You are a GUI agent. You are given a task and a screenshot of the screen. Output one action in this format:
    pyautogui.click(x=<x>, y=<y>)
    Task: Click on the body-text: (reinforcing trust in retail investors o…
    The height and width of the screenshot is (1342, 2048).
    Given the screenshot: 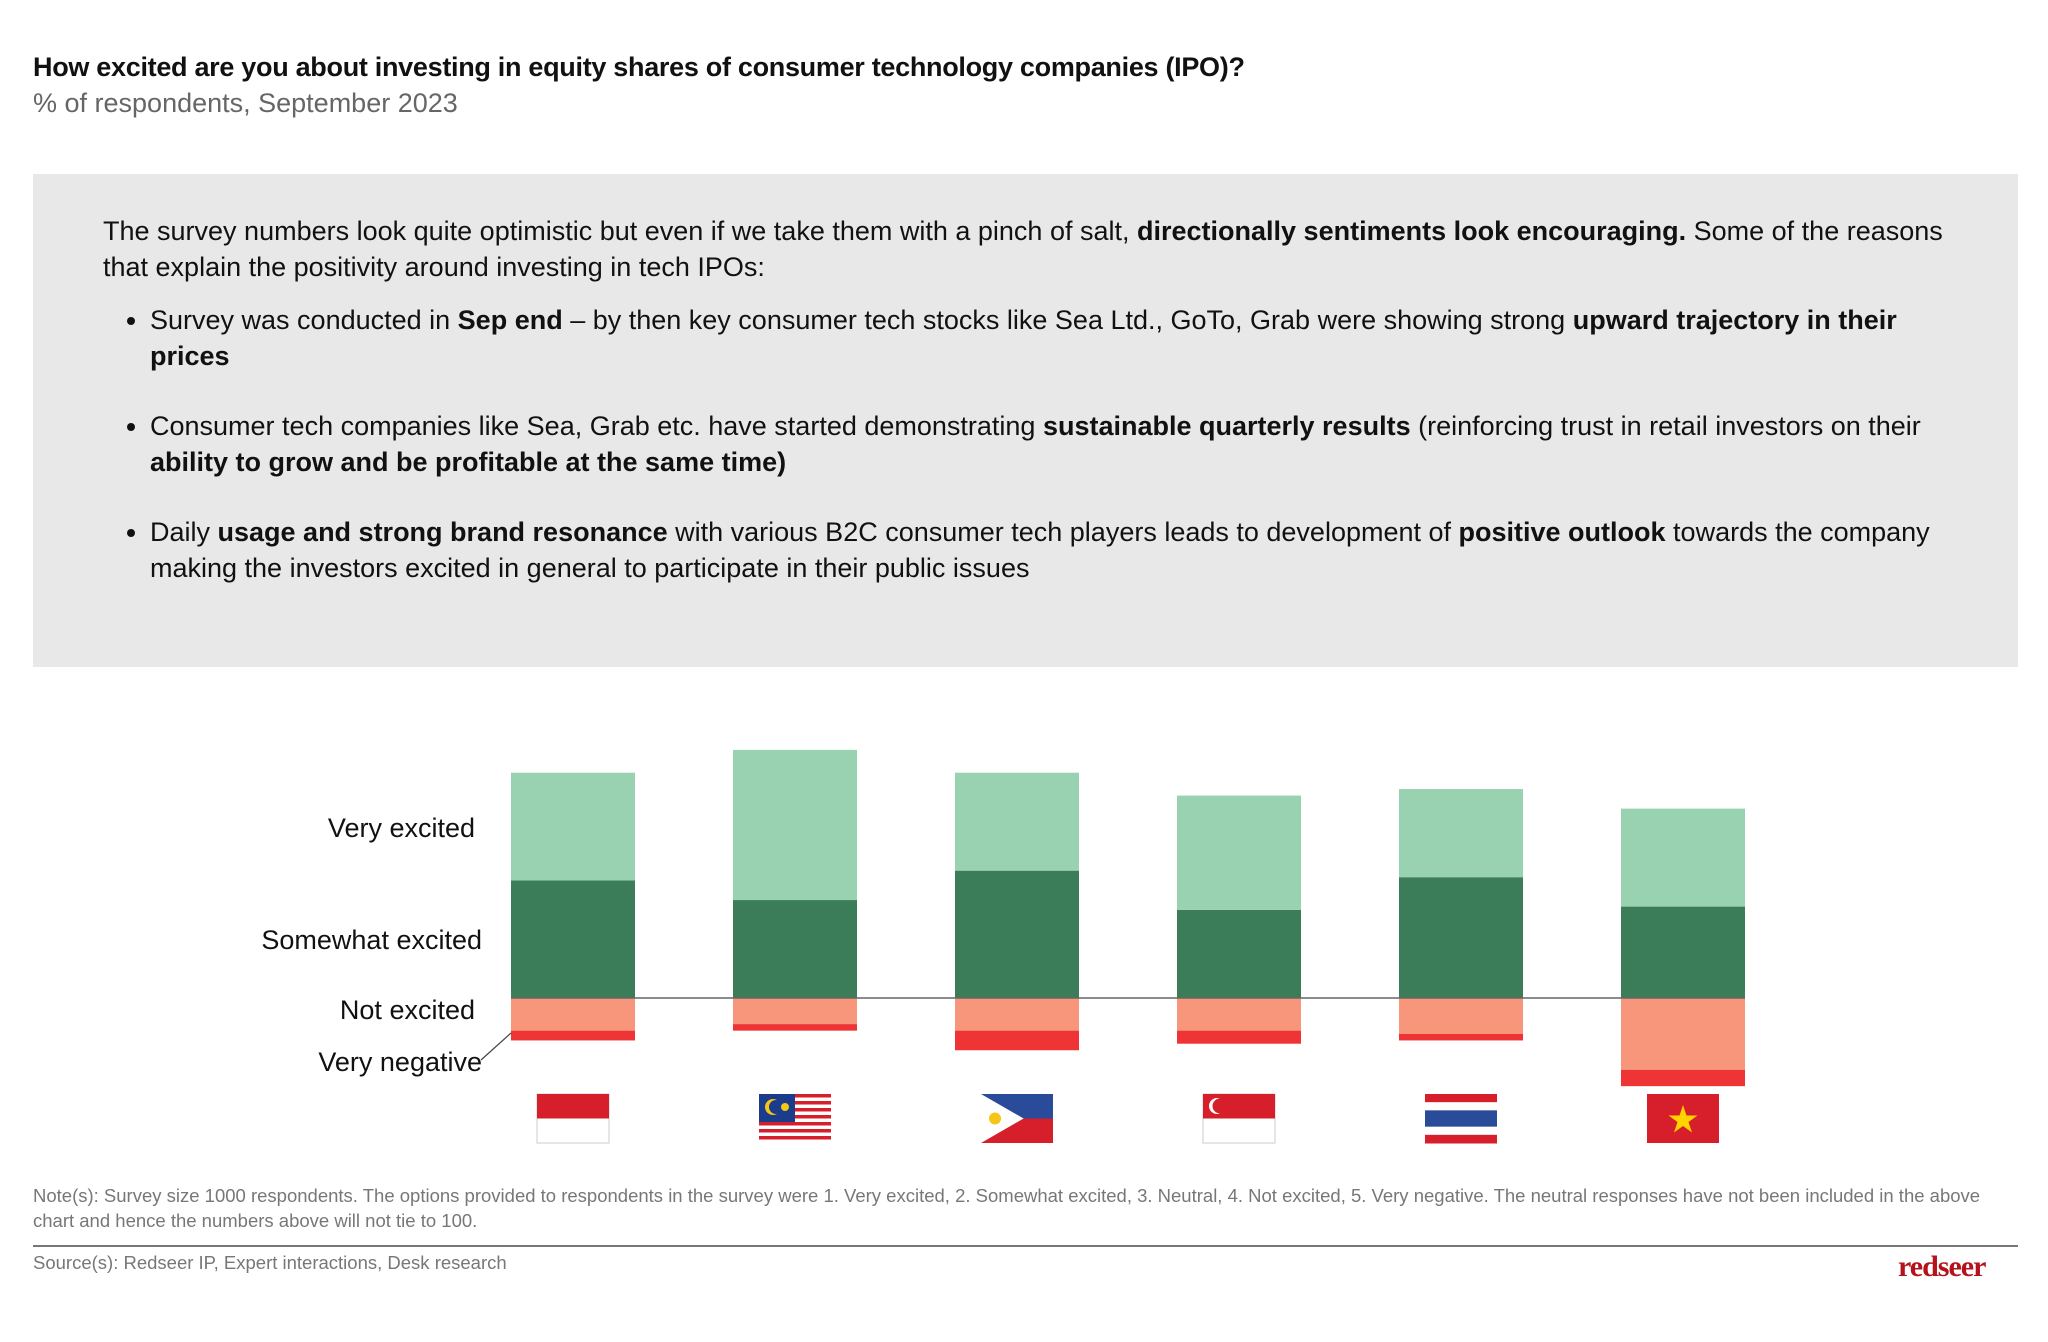 What is the action you would take?
    pyautogui.click(x=1665, y=426)
    